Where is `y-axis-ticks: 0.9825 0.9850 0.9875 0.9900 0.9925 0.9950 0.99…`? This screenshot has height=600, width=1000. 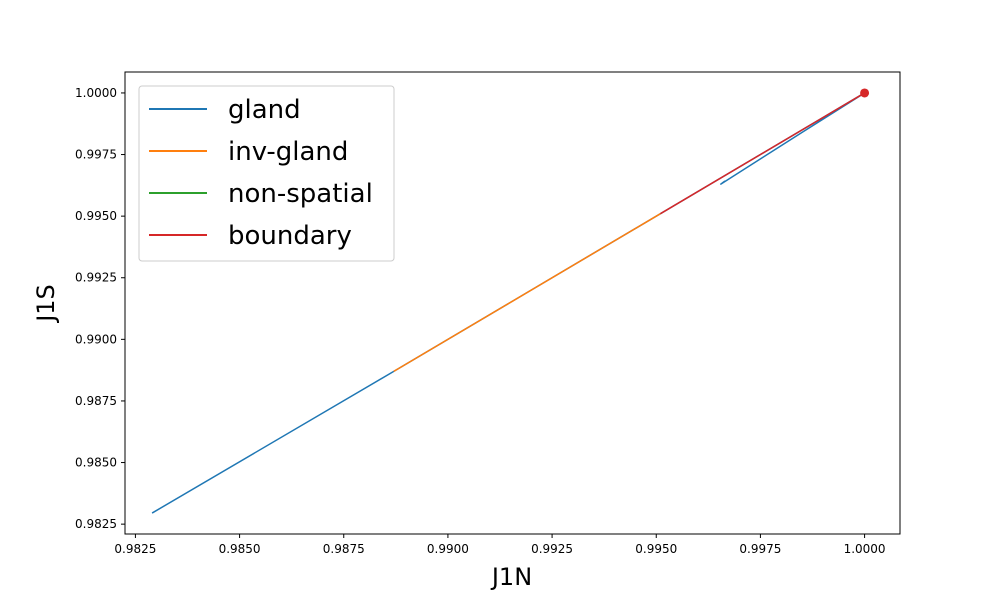 y-axis-ticks: 0.9825 0.9850 0.9875 0.9900 0.9925 0.9950 0.99… is located at coordinates (100, 308).